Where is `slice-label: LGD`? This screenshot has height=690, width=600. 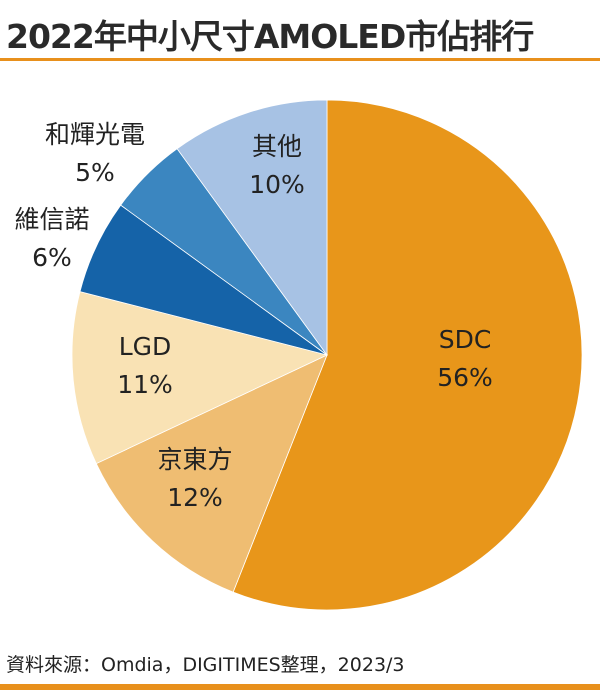
slice-label: LGD is located at coordinates (145, 346).